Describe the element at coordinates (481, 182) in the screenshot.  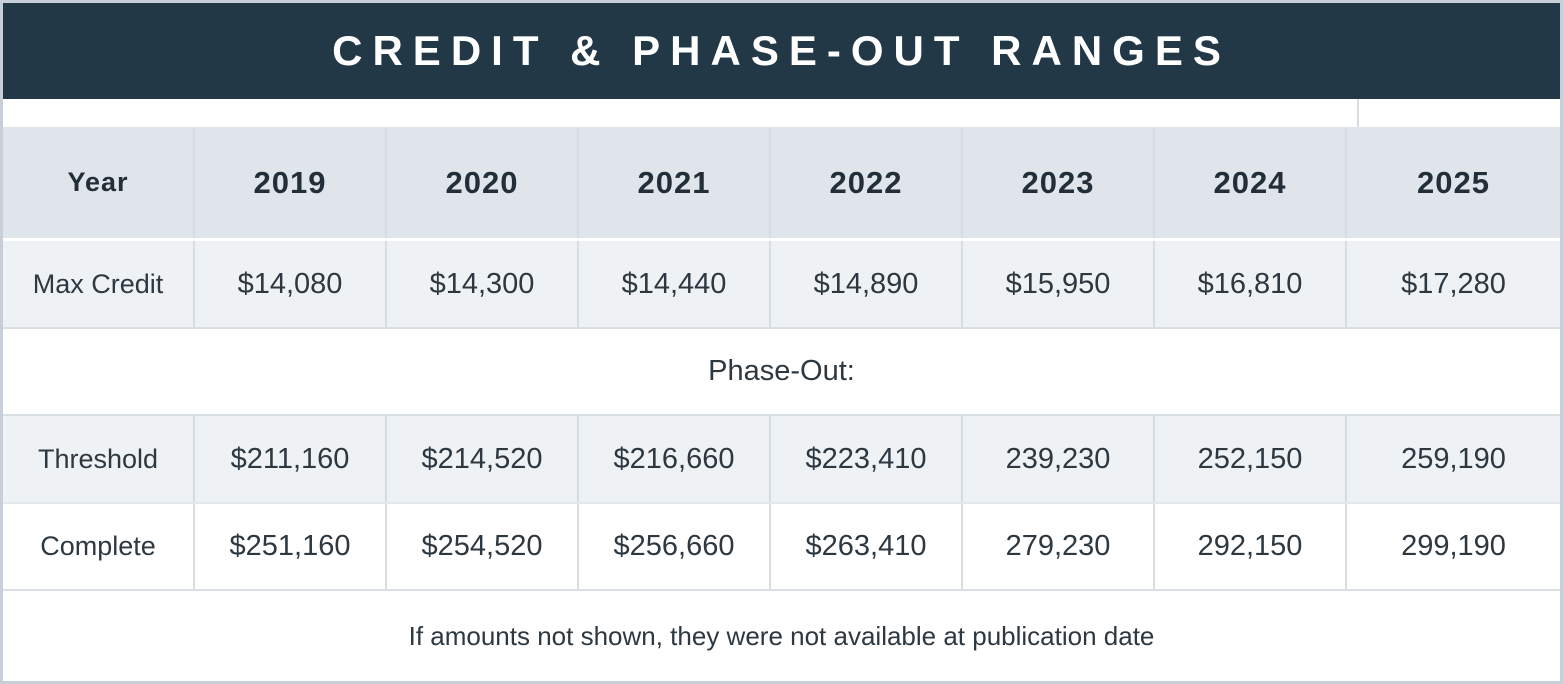
I see `header-cell-2020: 2020` at that location.